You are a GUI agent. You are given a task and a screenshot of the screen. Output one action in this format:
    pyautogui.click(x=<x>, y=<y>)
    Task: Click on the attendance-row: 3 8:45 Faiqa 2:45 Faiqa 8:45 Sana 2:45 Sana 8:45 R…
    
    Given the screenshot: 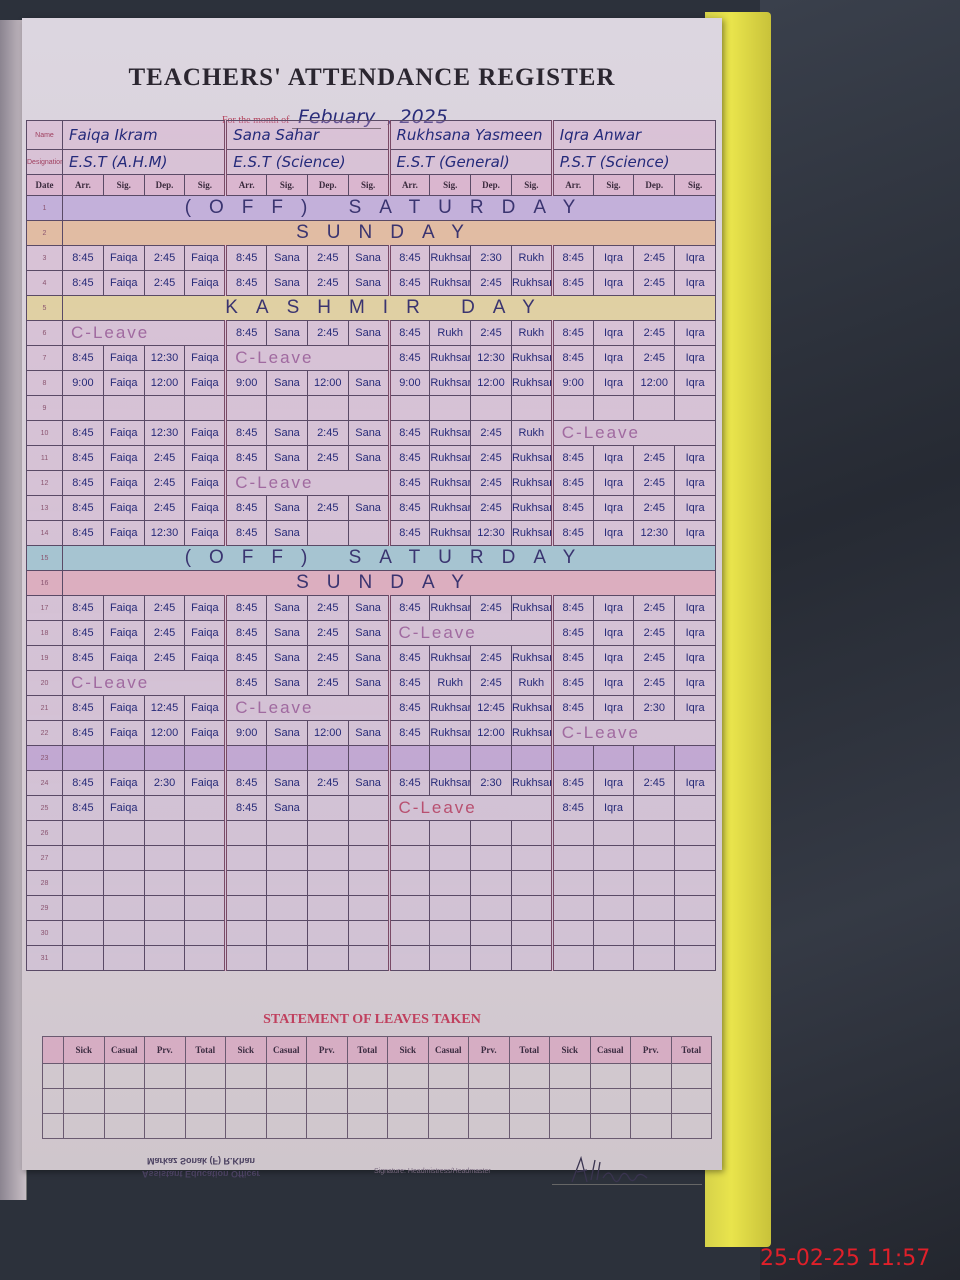 What is the action you would take?
    pyautogui.click(x=371, y=258)
    